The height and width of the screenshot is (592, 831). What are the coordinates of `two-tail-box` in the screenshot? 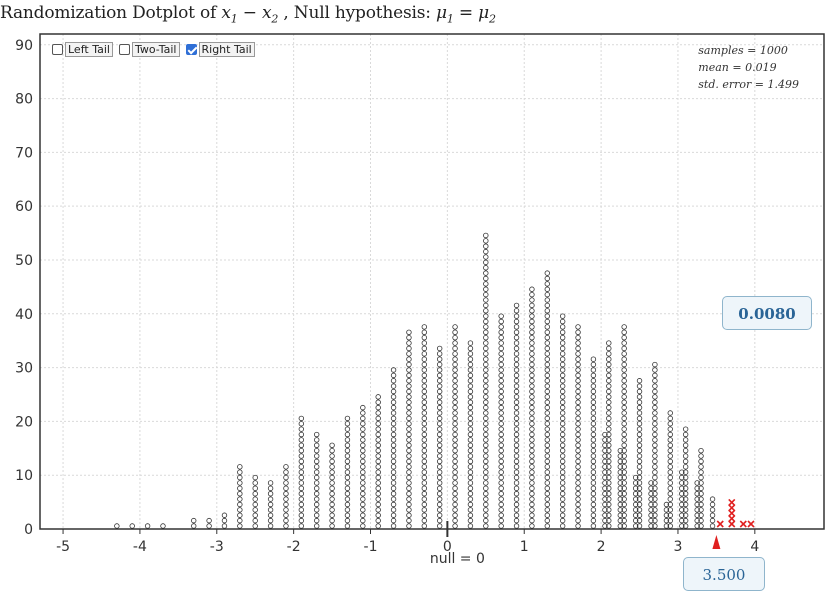 It's located at (124, 49).